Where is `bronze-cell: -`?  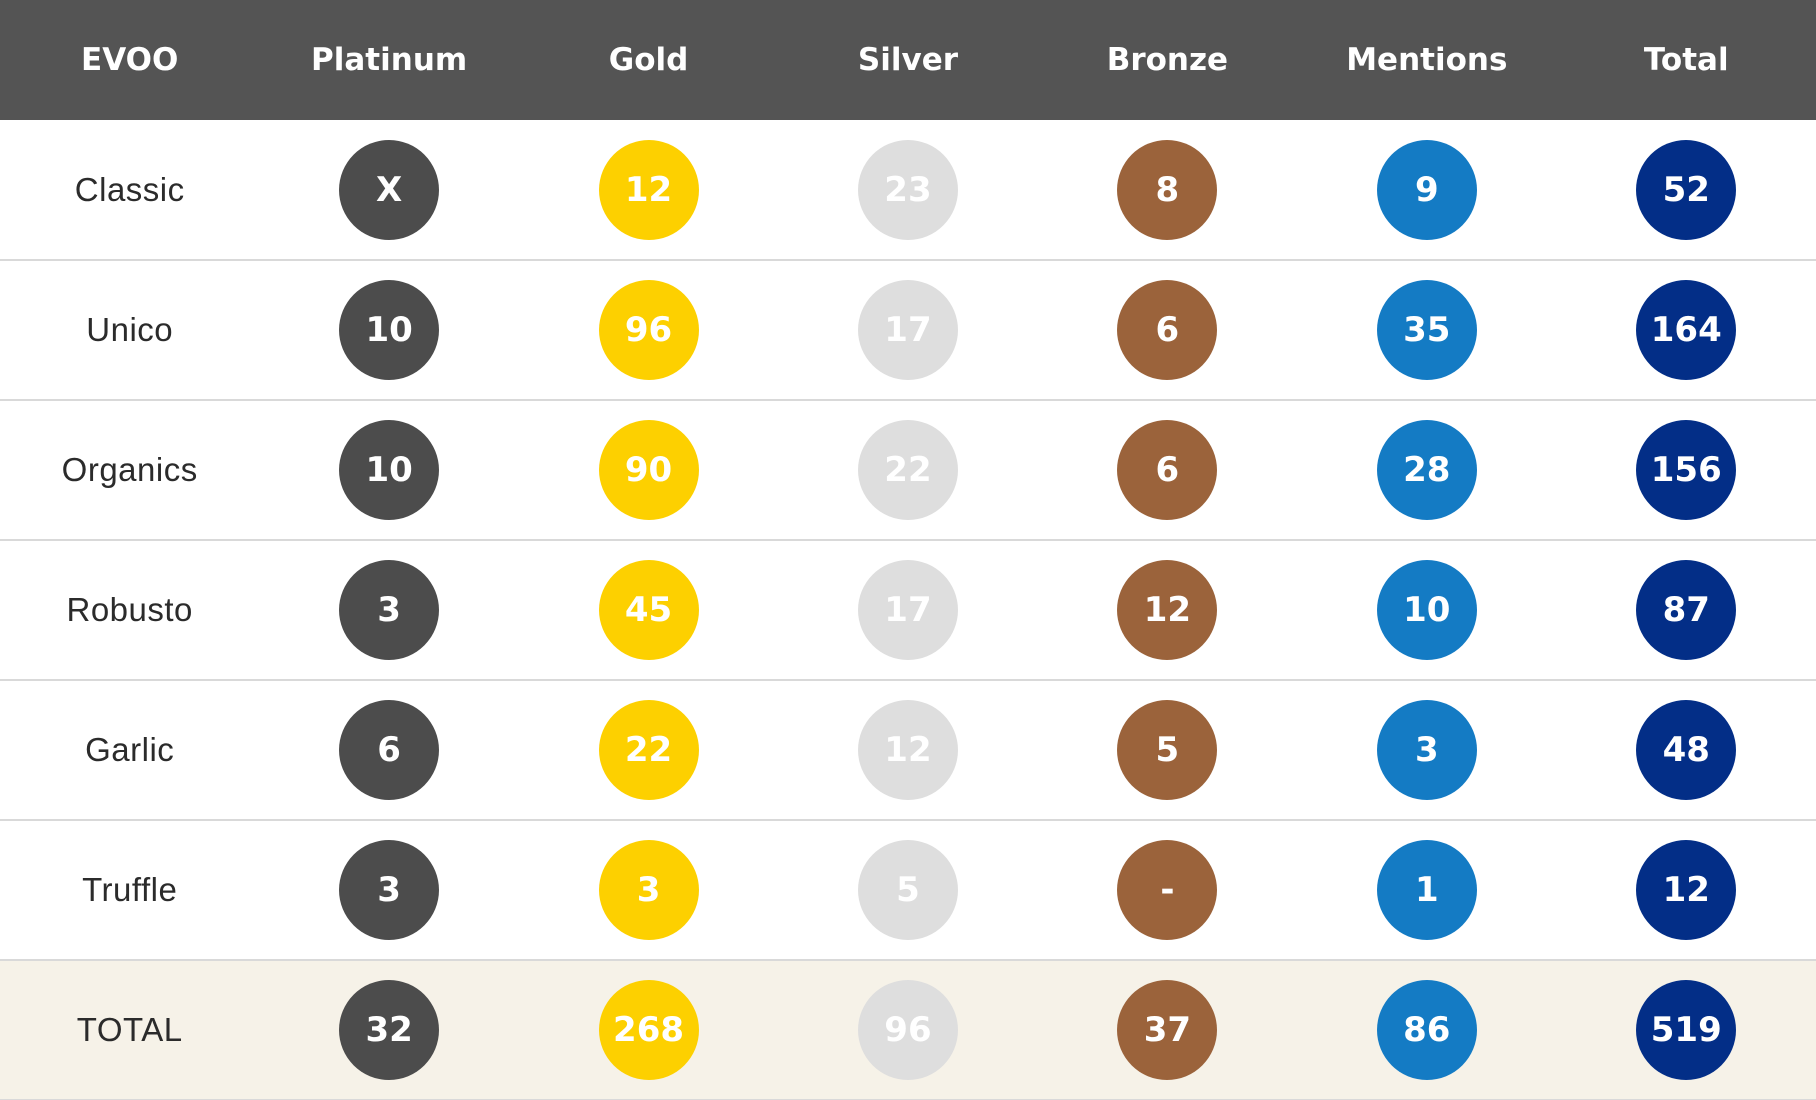
bronze-cell: - is located at coordinates (1167, 890).